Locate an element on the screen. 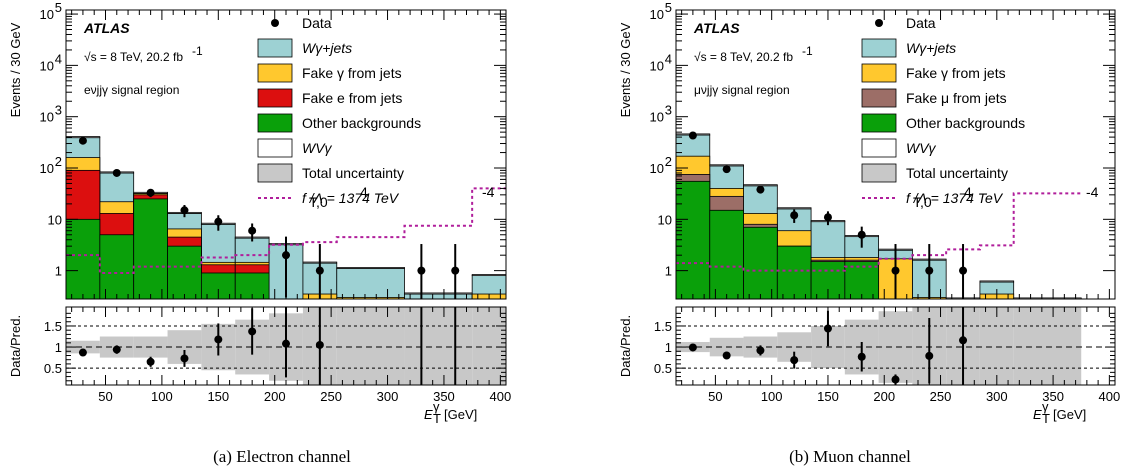 This screenshot has height=469, width=1126. ratio-y-tick-label: 1.5 is located at coordinates (53, 326).